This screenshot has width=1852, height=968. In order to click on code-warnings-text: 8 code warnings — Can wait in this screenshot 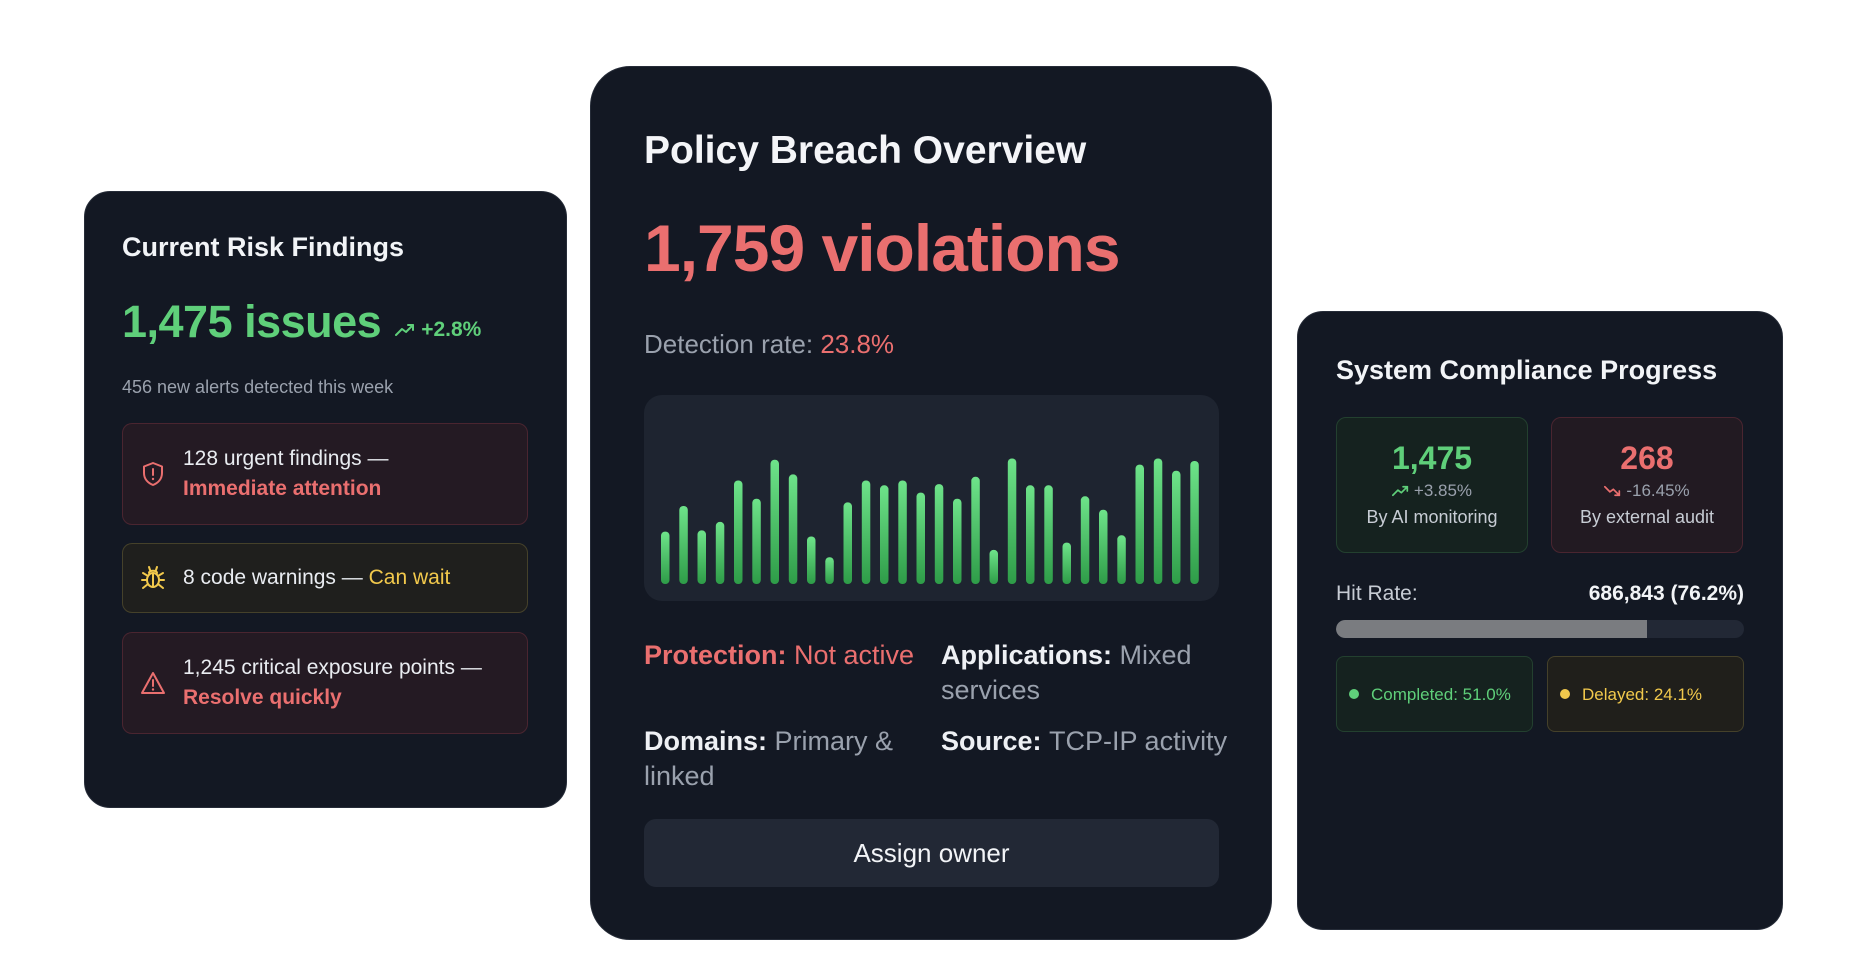, I will do `click(316, 578)`.